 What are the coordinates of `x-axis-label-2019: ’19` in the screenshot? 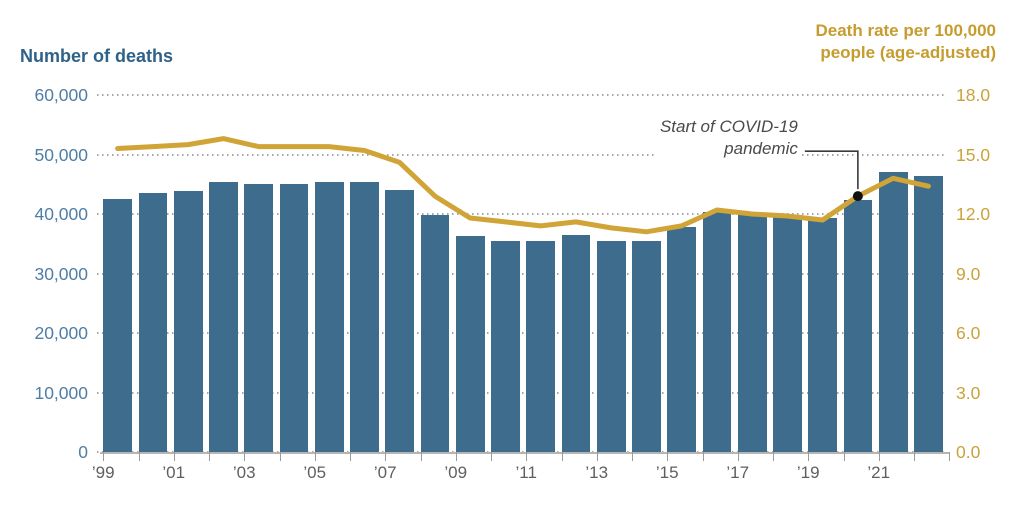 It's located at (808, 472).